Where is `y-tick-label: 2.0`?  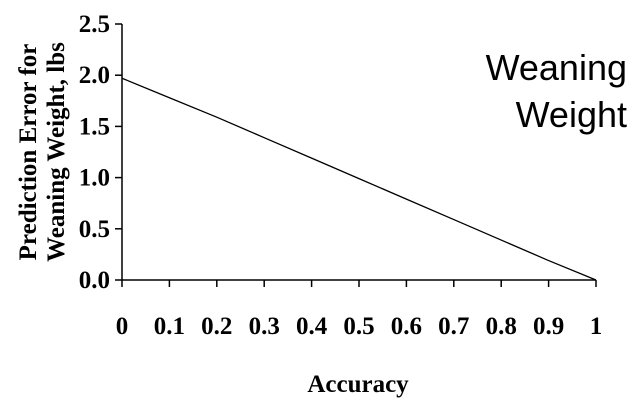
y-tick-label: 2.0 is located at coordinates (94, 75).